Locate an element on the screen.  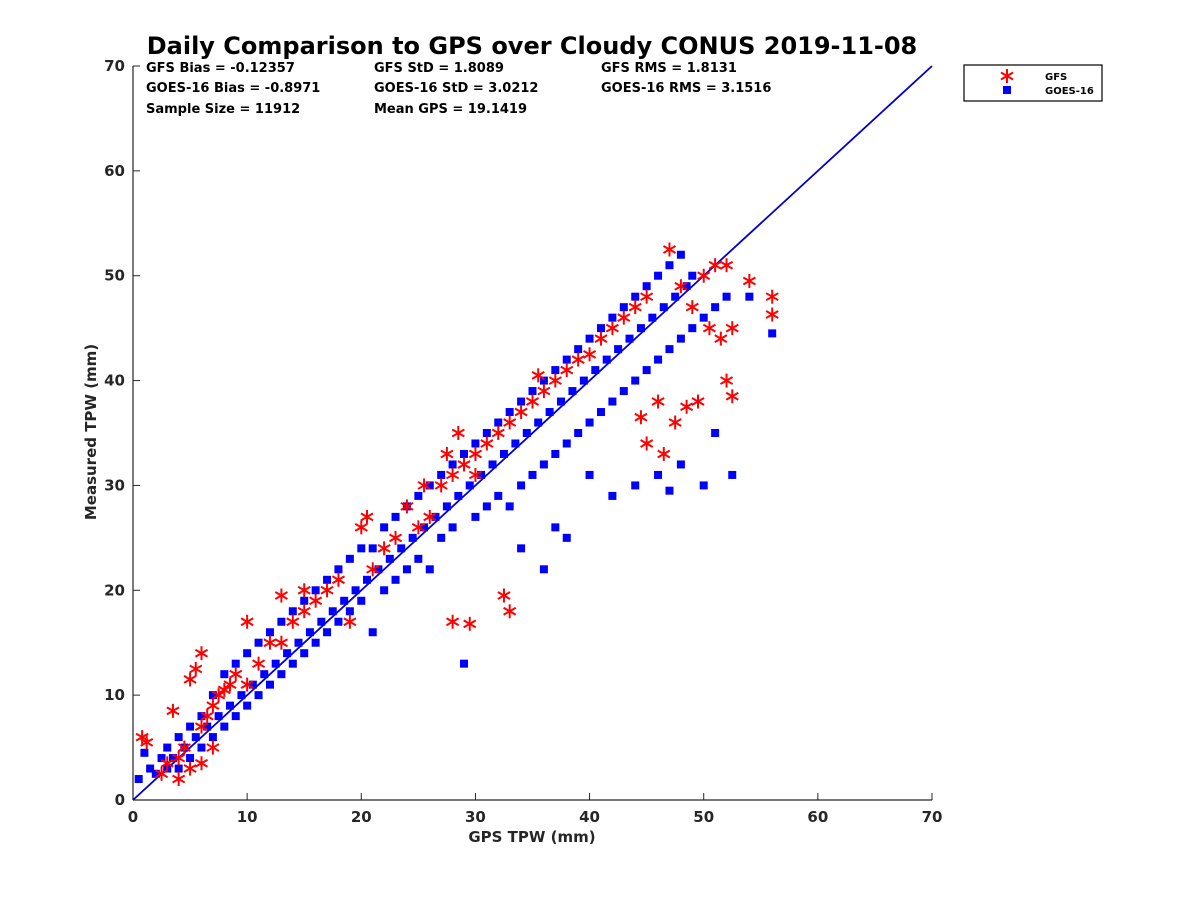
stat-text: Mean GPS = 19.1419 is located at coordinates (450, 109).